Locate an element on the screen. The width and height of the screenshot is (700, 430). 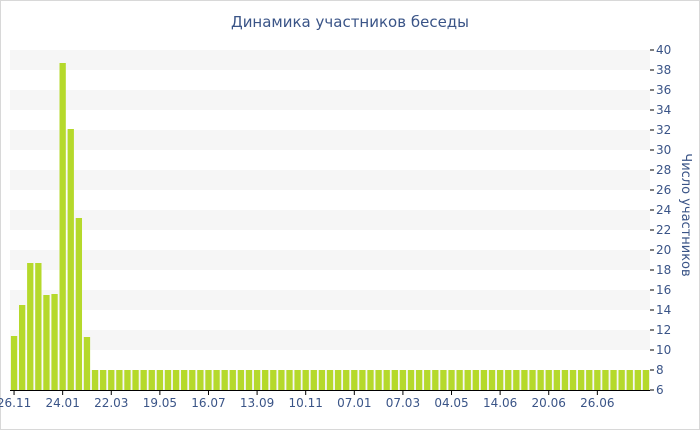
x-tick-label: 26.11 is located at coordinates (15, 403).